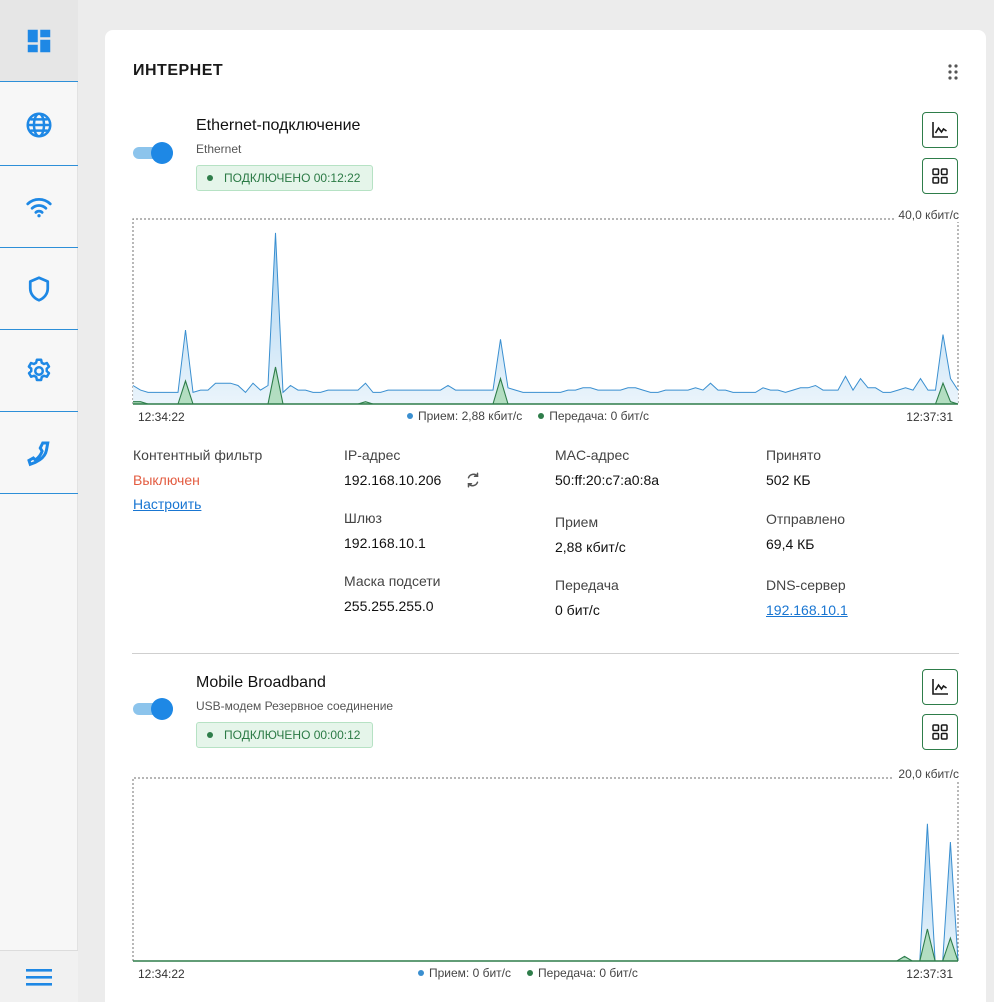 Image resolution: width=994 pixels, height=1002 pixels. Describe the element at coordinates (607, 480) in the screenshot. I see `mac-value: 50:ff:20:c7:a0:8a` at that location.